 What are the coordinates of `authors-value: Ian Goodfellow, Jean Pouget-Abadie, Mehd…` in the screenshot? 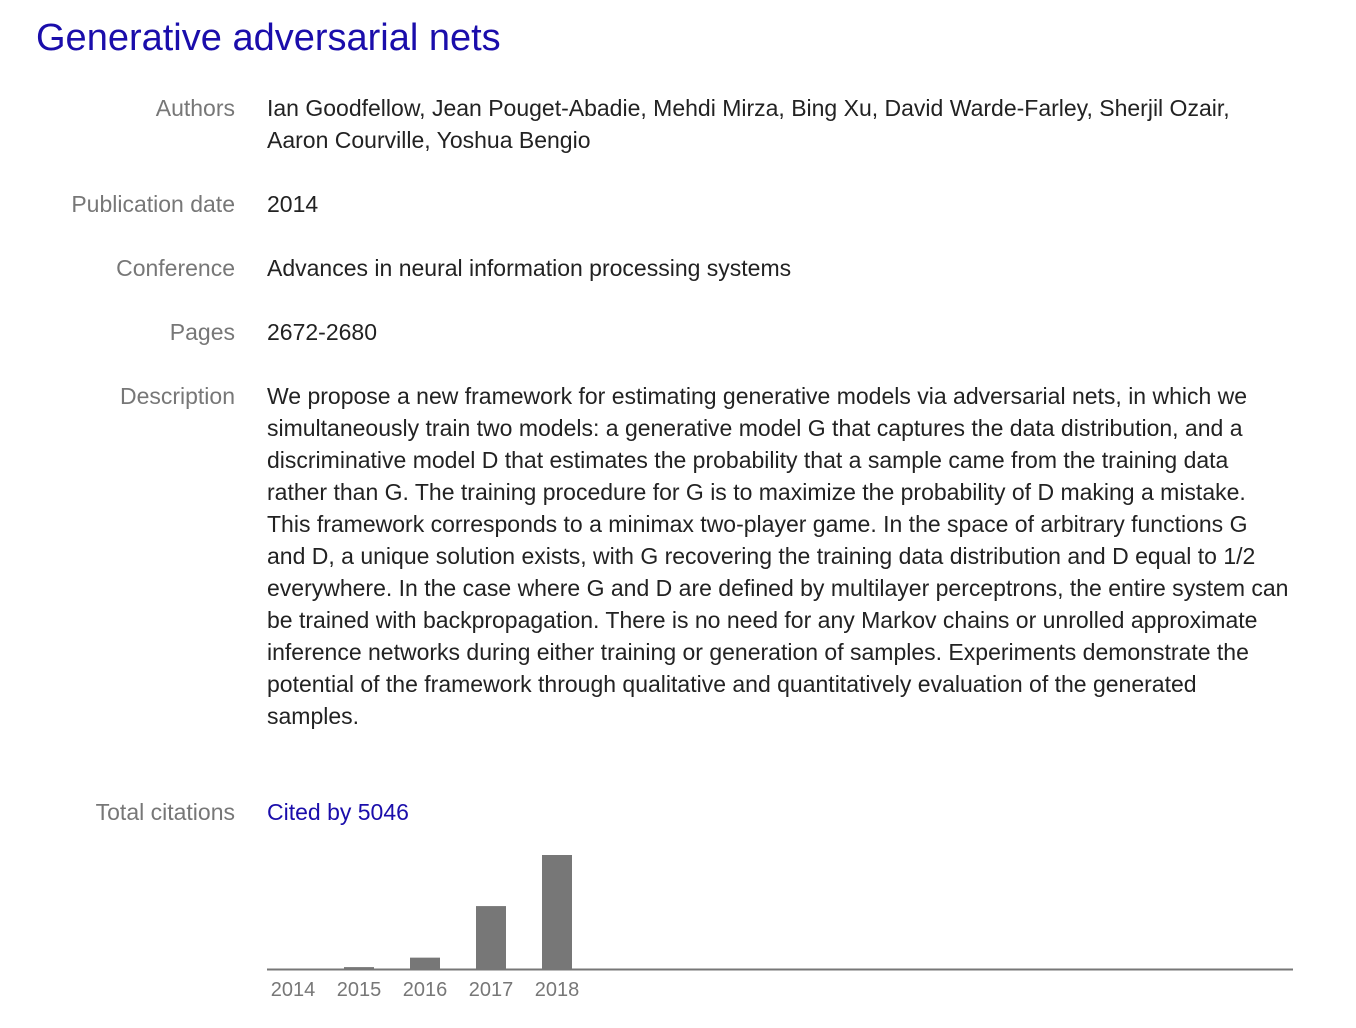 It's located at (748, 124).